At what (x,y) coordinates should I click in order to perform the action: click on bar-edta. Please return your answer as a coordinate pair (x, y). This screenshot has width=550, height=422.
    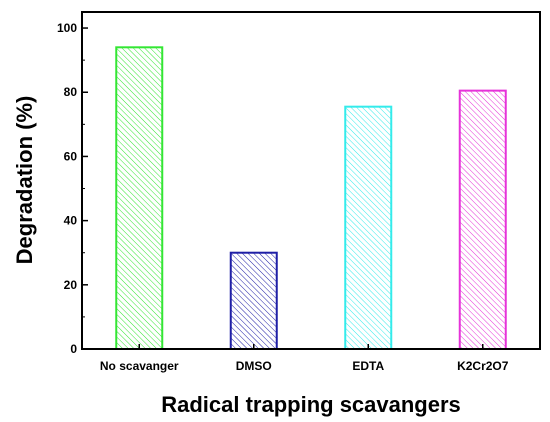
    Looking at the image, I should click on (368, 227).